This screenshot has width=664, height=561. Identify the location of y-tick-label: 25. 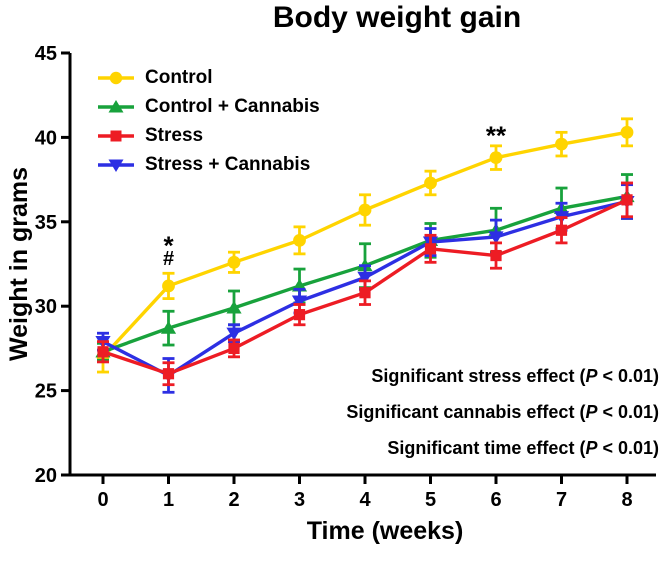
(46, 392).